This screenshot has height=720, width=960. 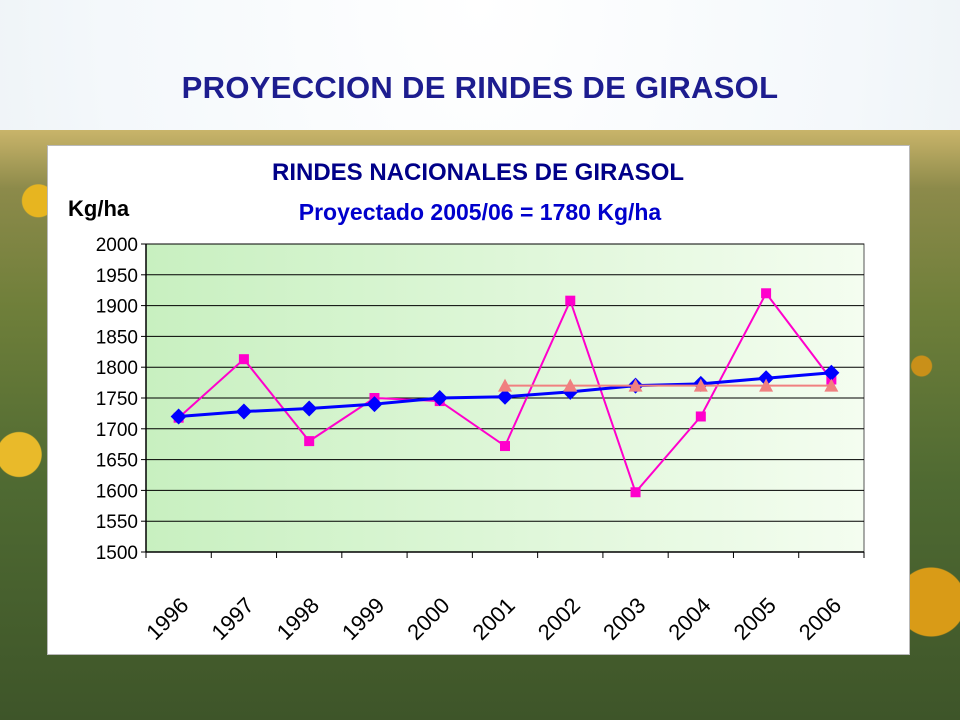 What do you see at coordinates (99, 208) in the screenshot?
I see `y-axis-label: Kg/ha` at bounding box center [99, 208].